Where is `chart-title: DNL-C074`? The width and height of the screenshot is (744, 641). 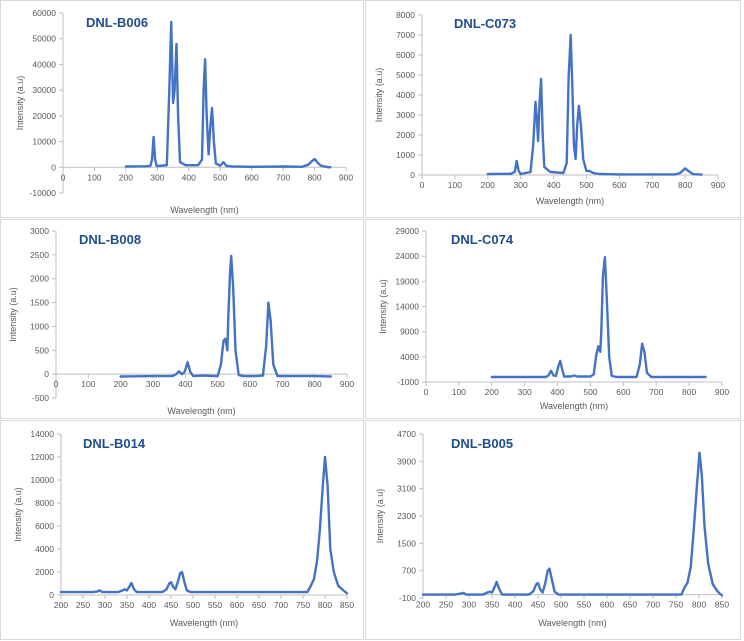
chart-title: DNL-C074 is located at coordinates (482, 239).